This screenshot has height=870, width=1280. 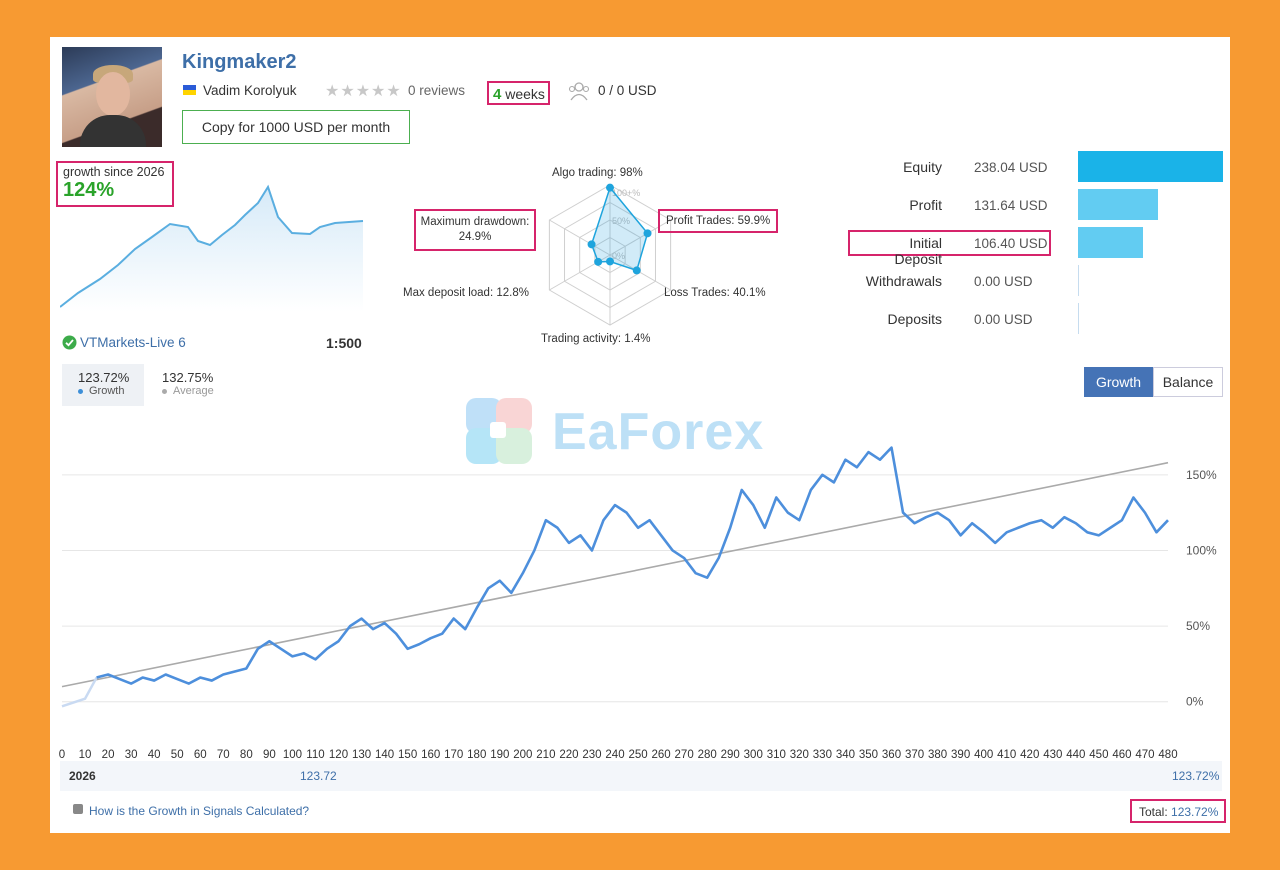 I want to click on x-tick-label: 390, so click(x=960, y=755).